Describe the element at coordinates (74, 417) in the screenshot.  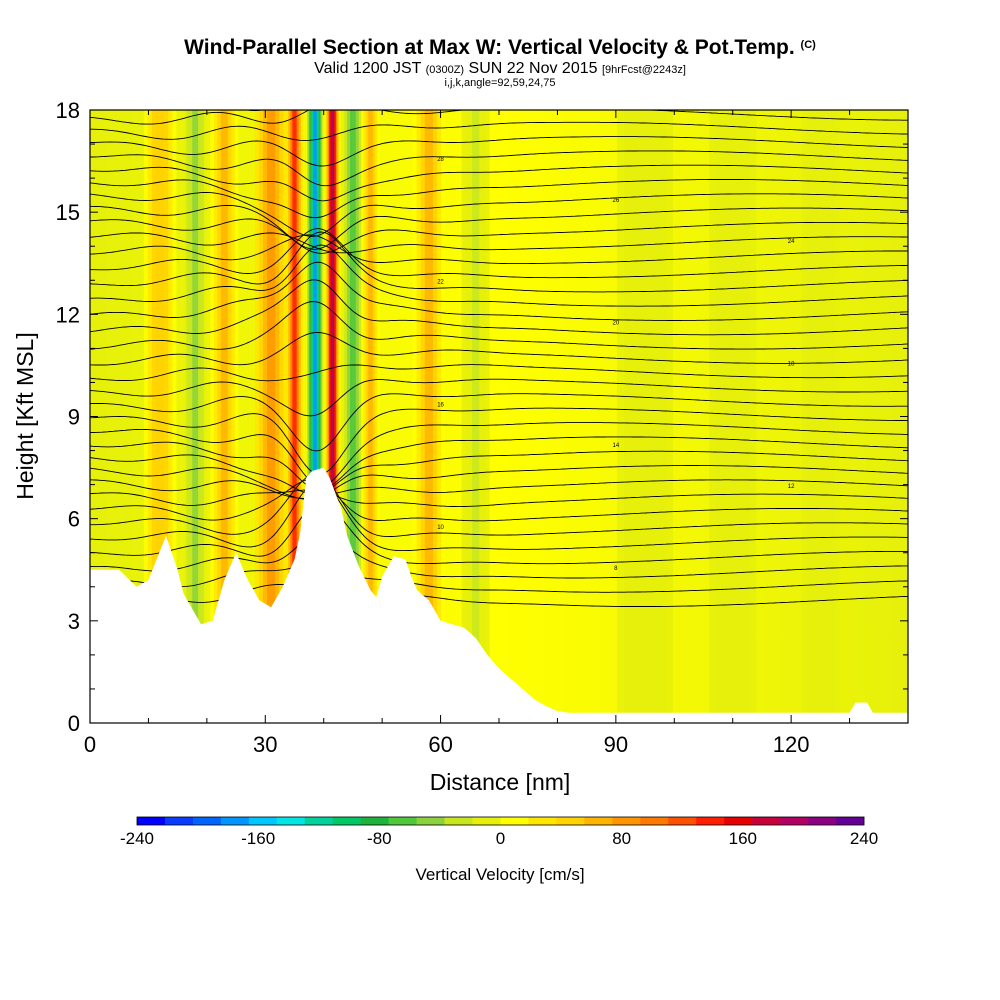
I see `y-tick-label: 9` at that location.